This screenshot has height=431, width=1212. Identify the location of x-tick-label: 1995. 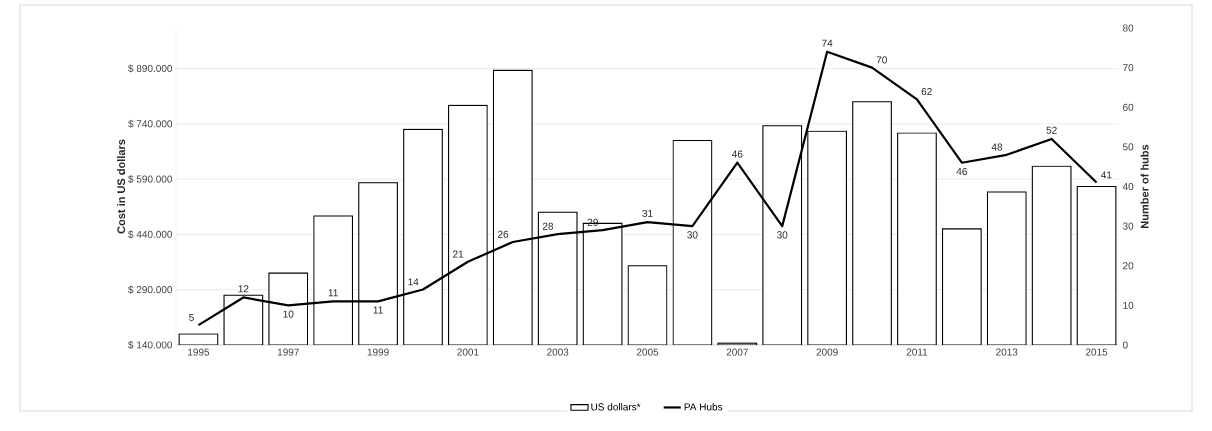
(199, 352).